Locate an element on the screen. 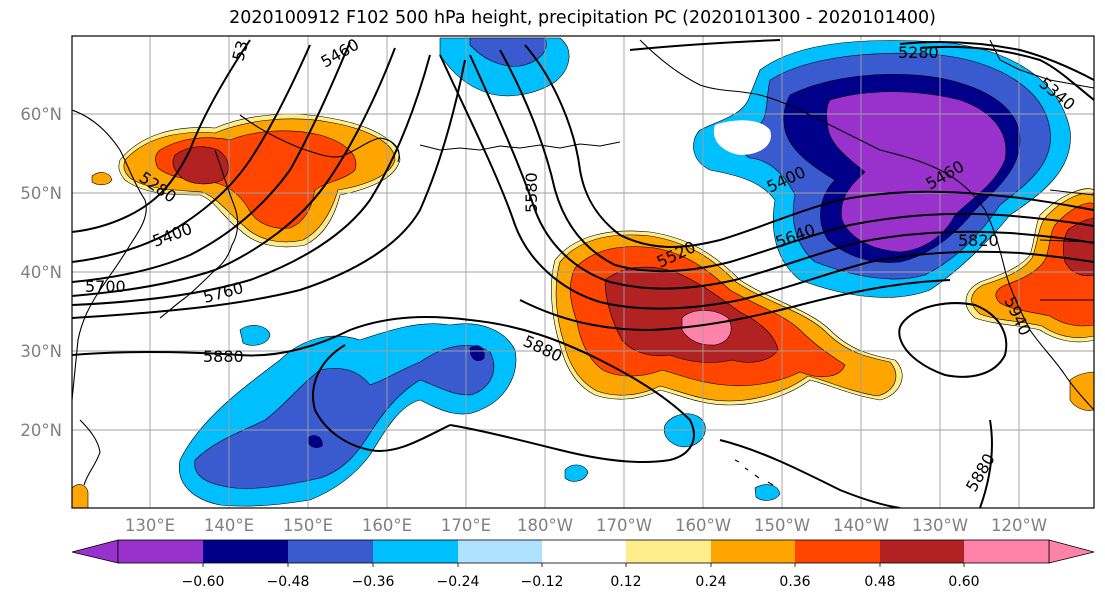 Image resolution: width=1105 pixels, height=601 pixels. contour-label-5820: 5820 is located at coordinates (978, 240).